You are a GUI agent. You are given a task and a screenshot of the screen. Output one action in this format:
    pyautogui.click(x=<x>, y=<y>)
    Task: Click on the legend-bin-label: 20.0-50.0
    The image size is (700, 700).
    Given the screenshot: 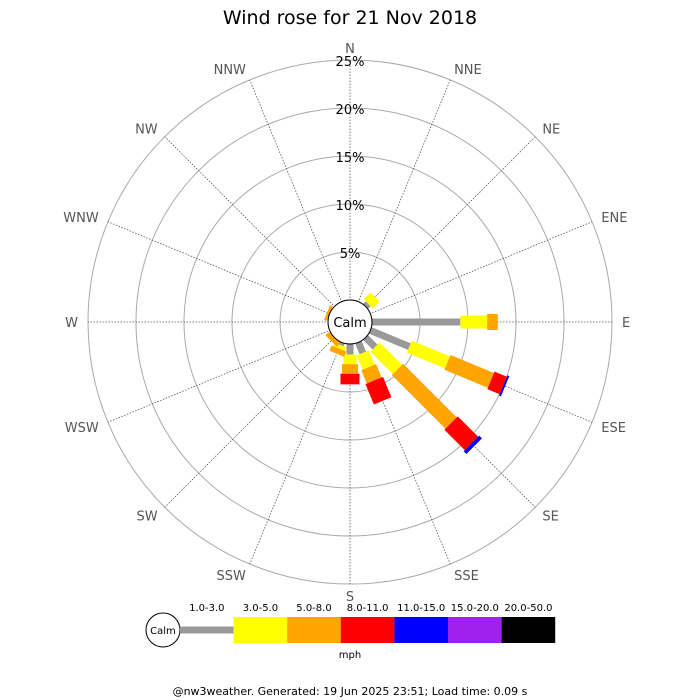 What is the action you would take?
    pyautogui.click(x=528, y=608)
    